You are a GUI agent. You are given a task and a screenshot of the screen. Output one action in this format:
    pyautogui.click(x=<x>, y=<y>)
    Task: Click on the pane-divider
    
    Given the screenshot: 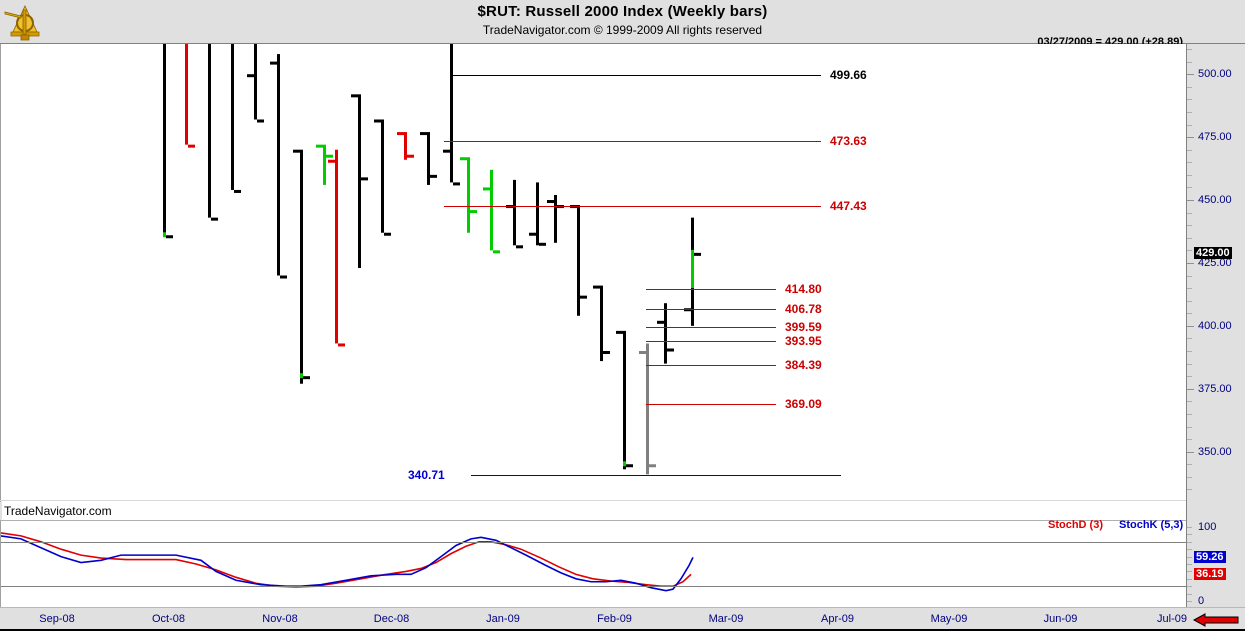 What is the action you would take?
    pyautogui.click(x=593, y=520)
    